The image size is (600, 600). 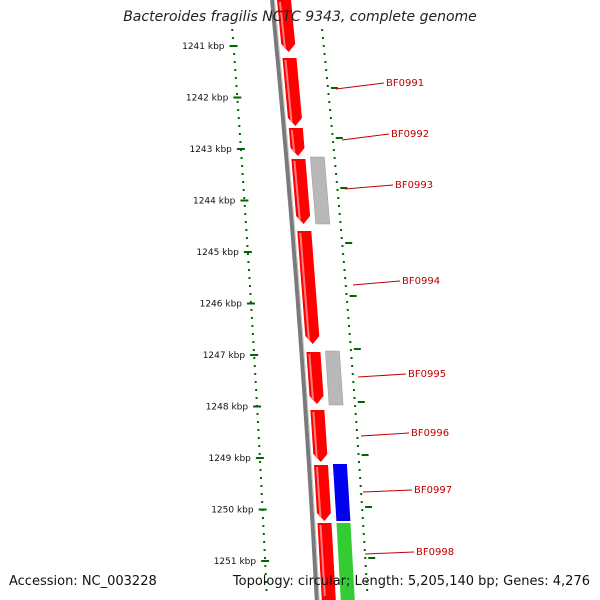 I want to click on kbp-tick-label: 1250 kbp, so click(x=232, y=511).